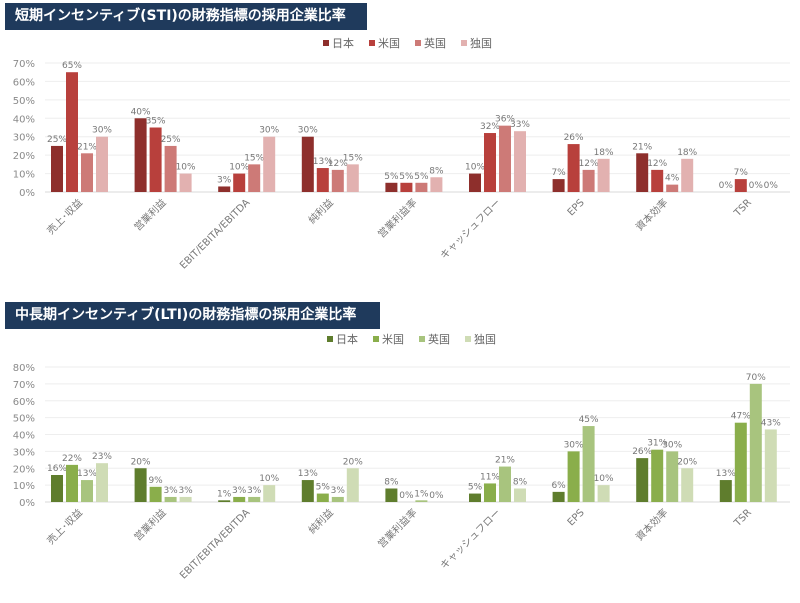 The image size is (800, 603). What do you see at coordinates (490, 127) in the screenshot?
I see `data-label: 32%` at bounding box center [490, 127].